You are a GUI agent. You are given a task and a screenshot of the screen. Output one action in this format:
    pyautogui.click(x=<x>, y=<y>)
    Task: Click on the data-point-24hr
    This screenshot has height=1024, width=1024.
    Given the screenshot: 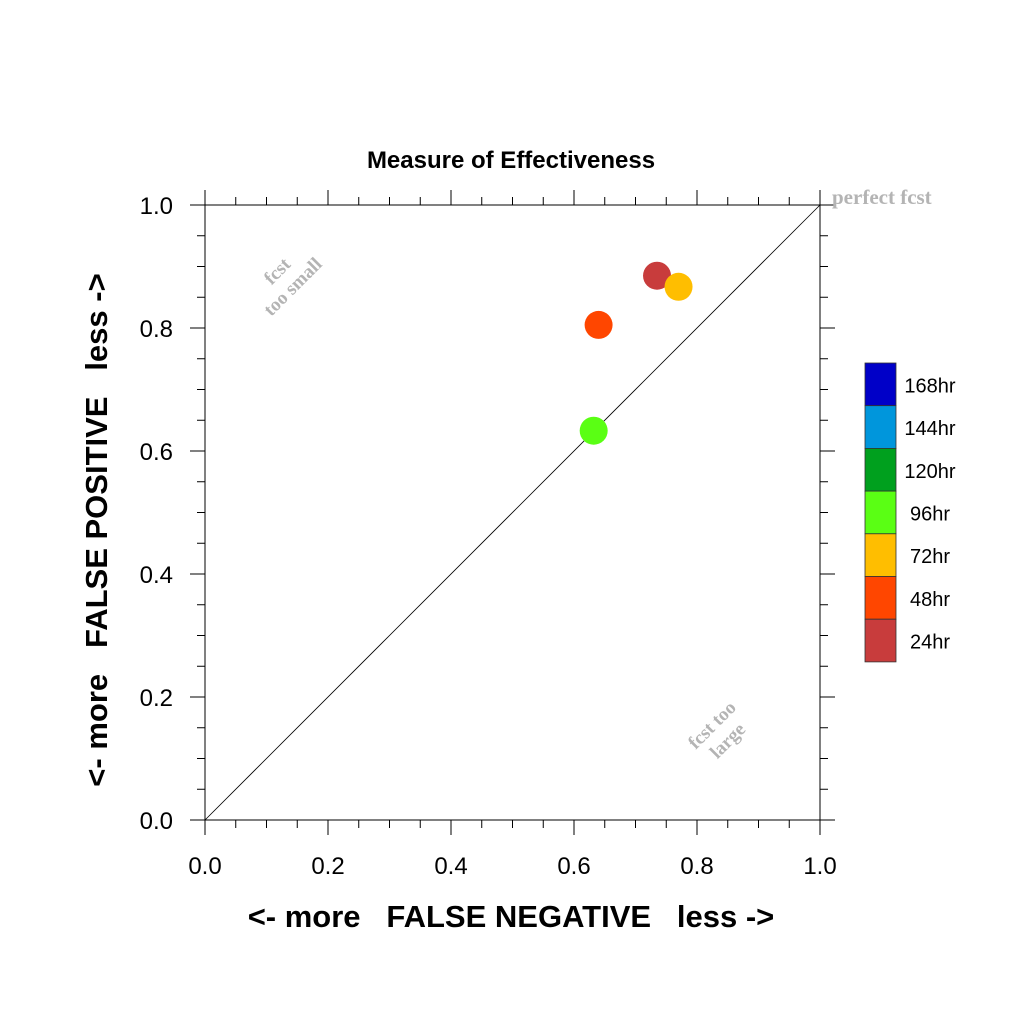 What is the action you would take?
    pyautogui.click(x=657, y=275)
    